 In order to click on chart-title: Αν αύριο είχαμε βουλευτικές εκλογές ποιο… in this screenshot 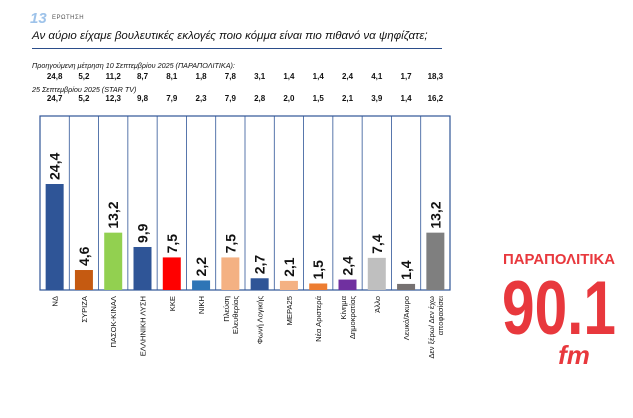, I will do `click(230, 36)`.